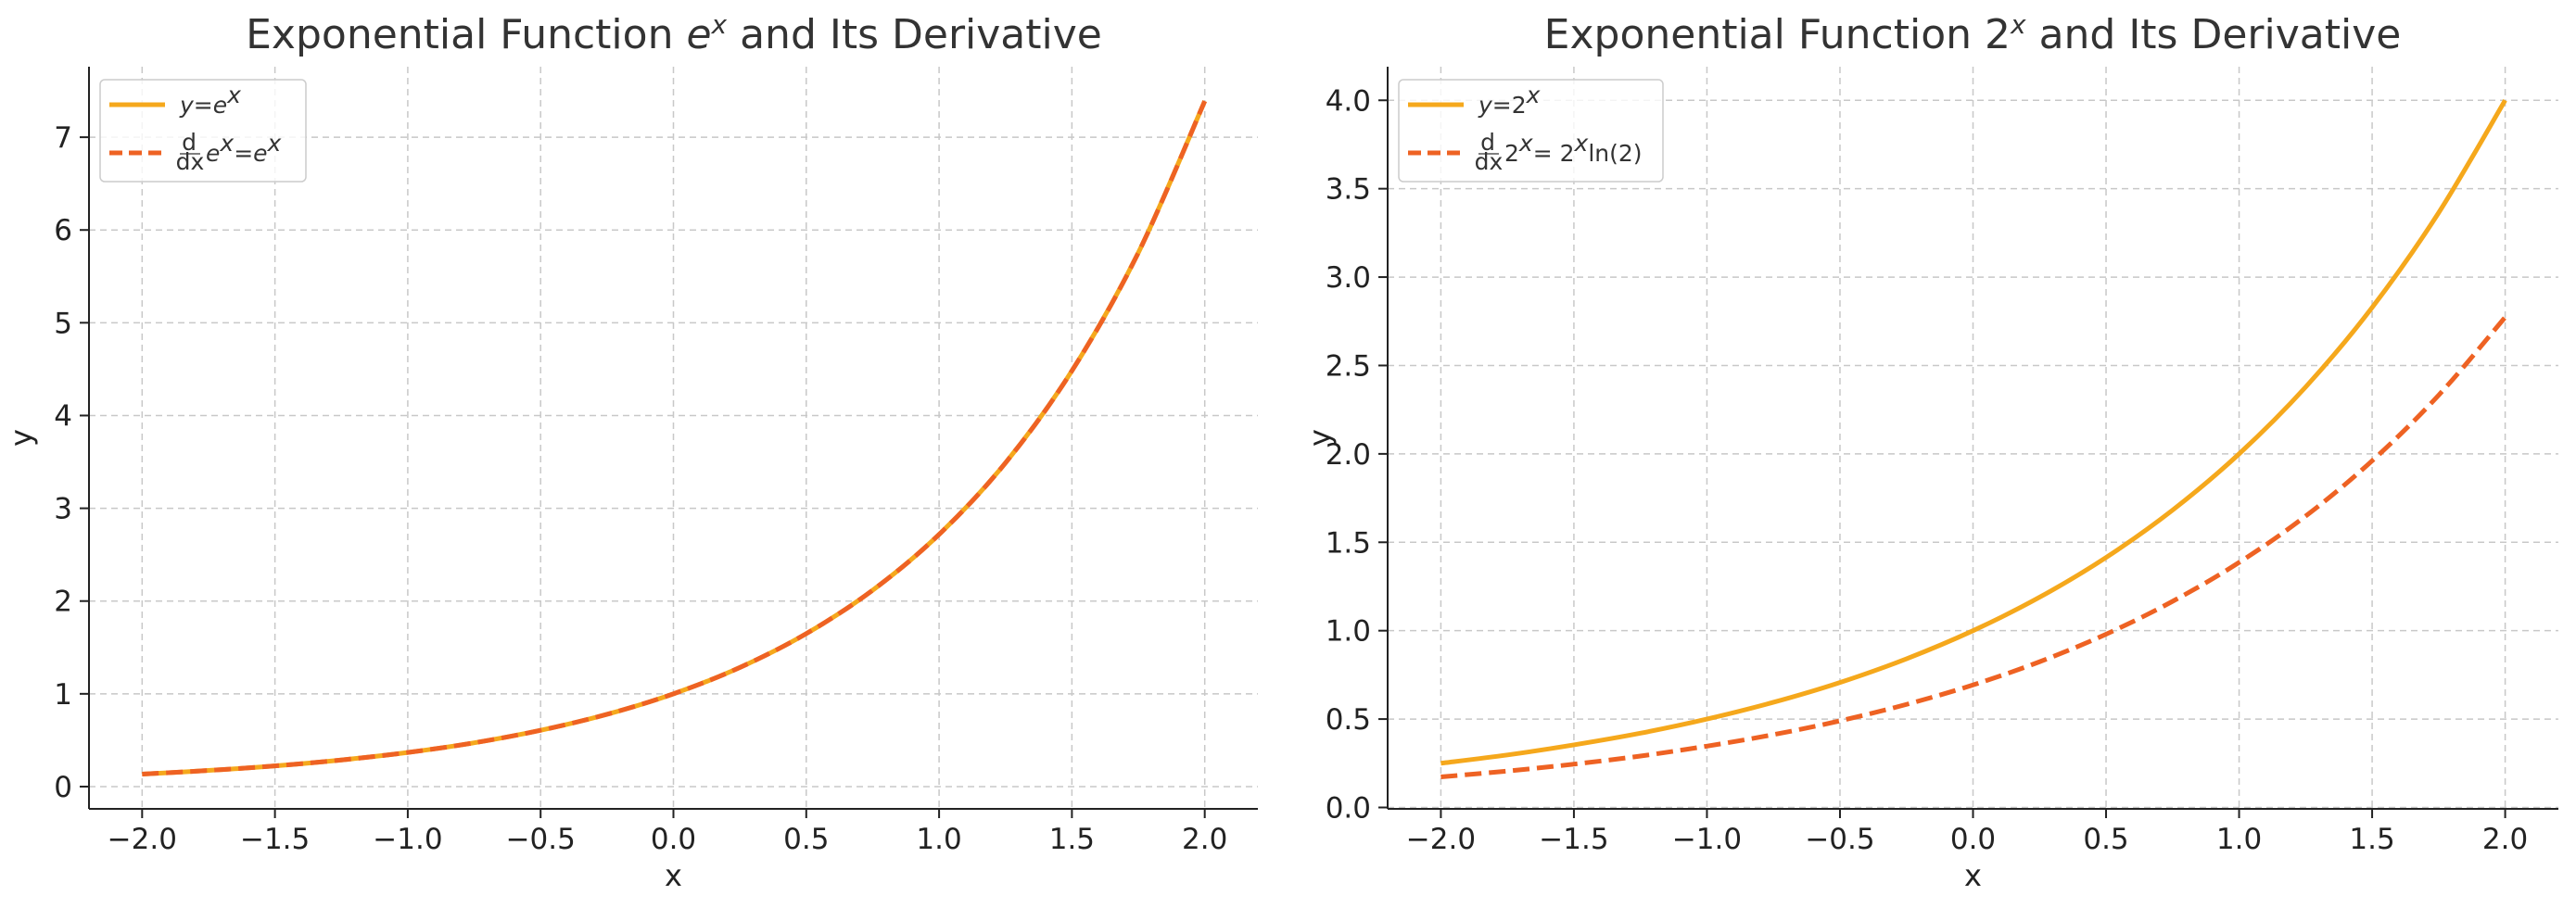  I want to click on y-tick-label: 1, so click(63, 695).